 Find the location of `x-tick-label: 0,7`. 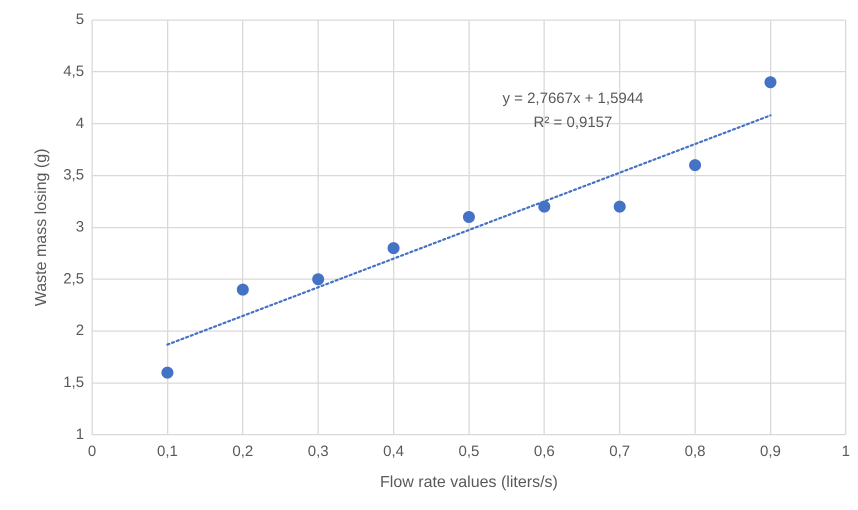

x-tick-label: 0,7 is located at coordinates (619, 451).